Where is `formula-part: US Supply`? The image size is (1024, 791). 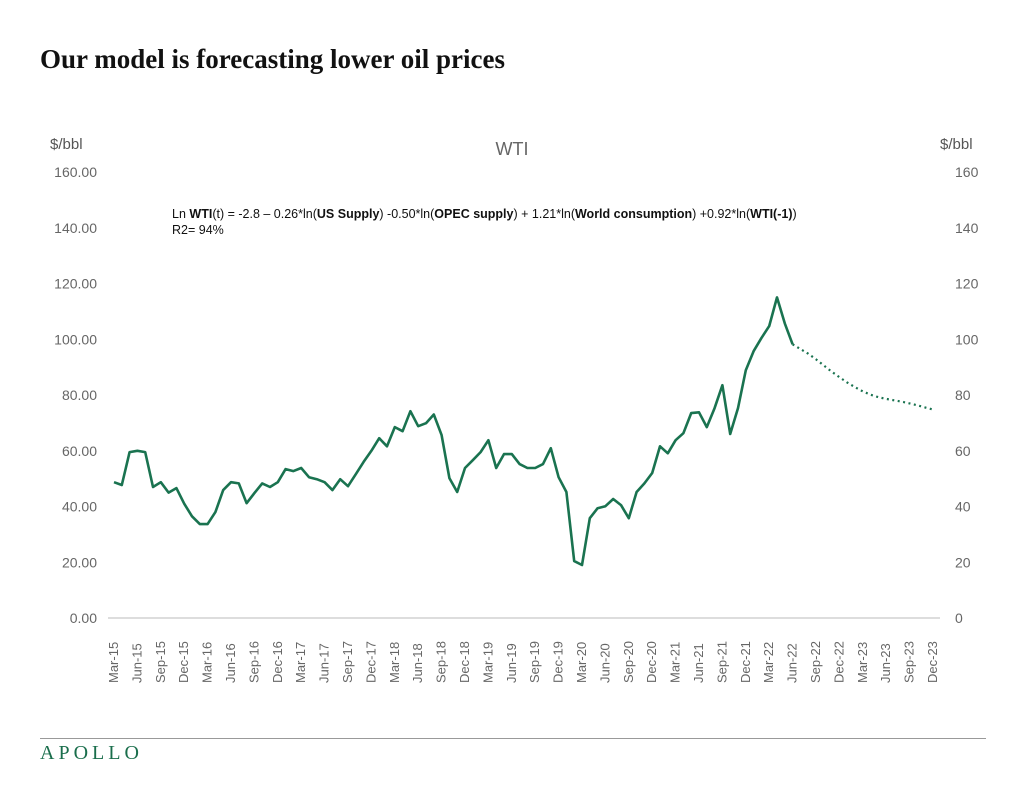 formula-part: US Supply is located at coordinates (348, 214).